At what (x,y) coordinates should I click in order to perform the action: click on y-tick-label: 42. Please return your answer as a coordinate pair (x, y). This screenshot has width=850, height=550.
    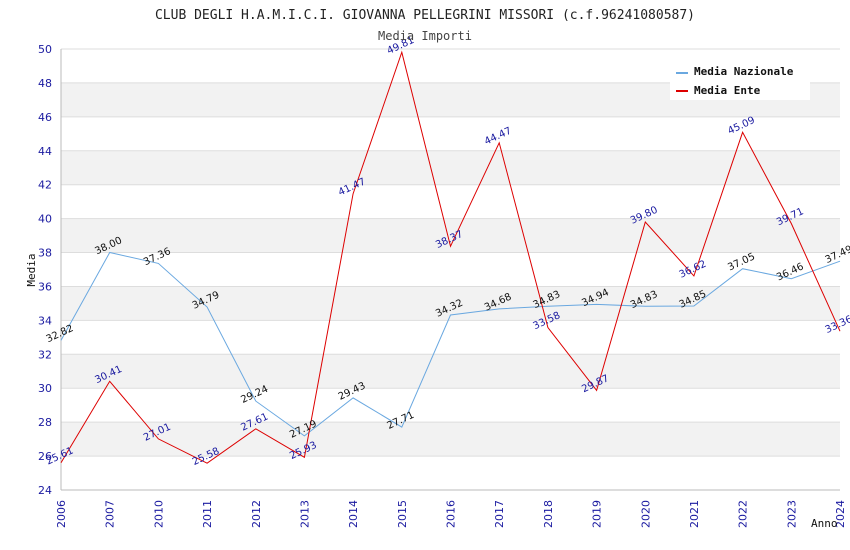
    Looking at the image, I should click on (45, 185).